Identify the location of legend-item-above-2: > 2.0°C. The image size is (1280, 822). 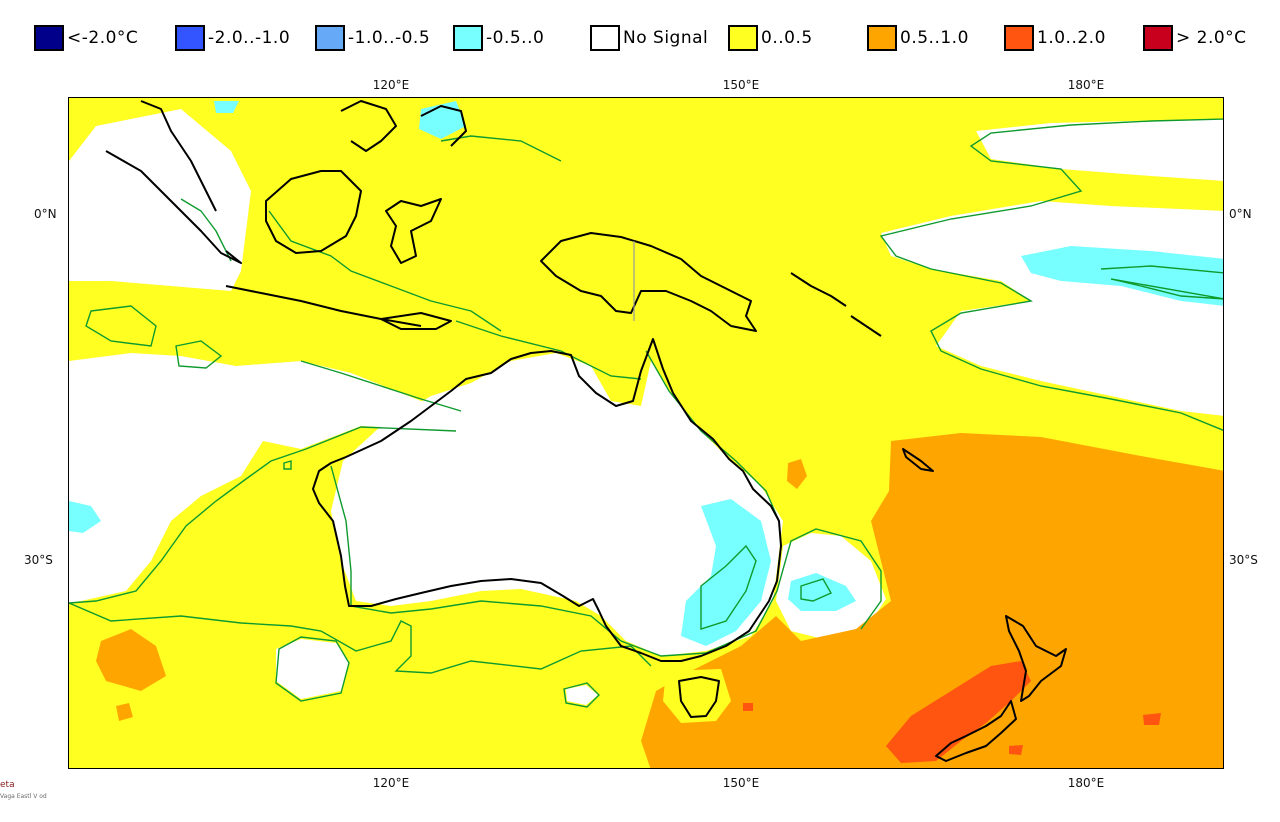
(1195, 38).